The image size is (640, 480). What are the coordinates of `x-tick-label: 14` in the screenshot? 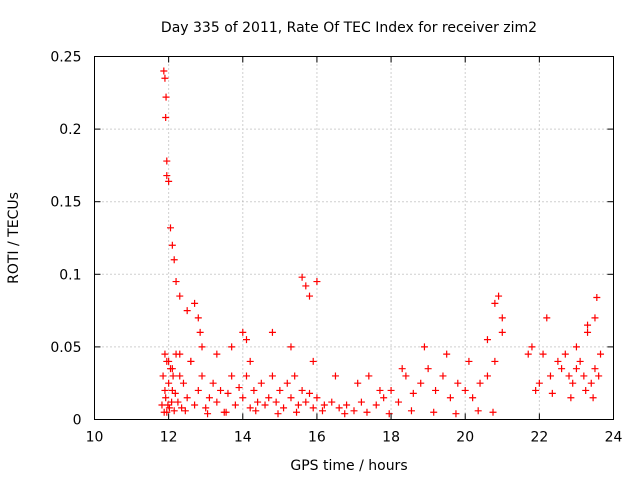 It's located at (243, 438).